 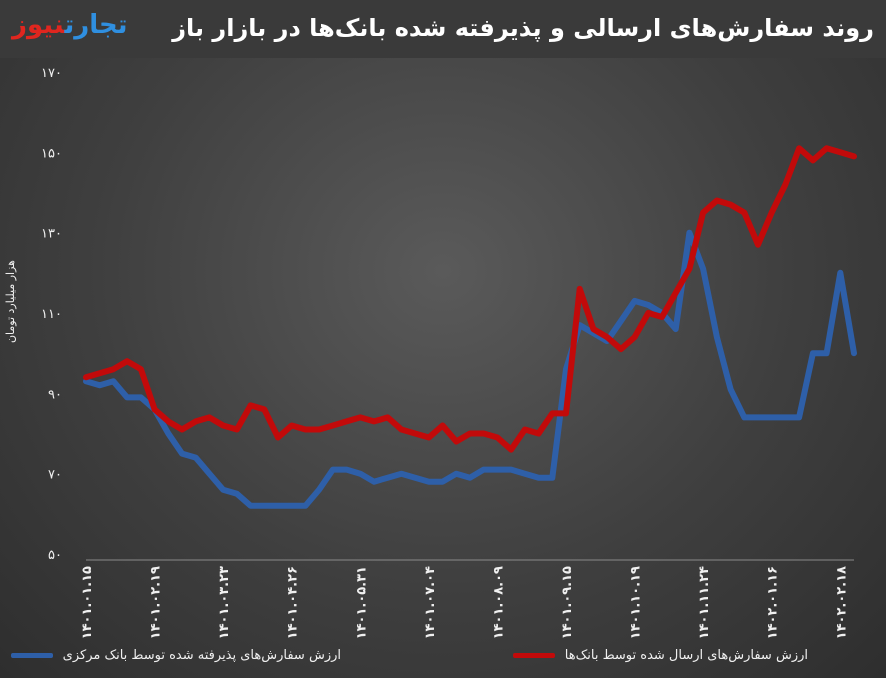 What do you see at coordinates (87, 602) in the screenshot?
I see `x-tick-label: ۱۴۰۱.۰۱.۱۵` at bounding box center [87, 602].